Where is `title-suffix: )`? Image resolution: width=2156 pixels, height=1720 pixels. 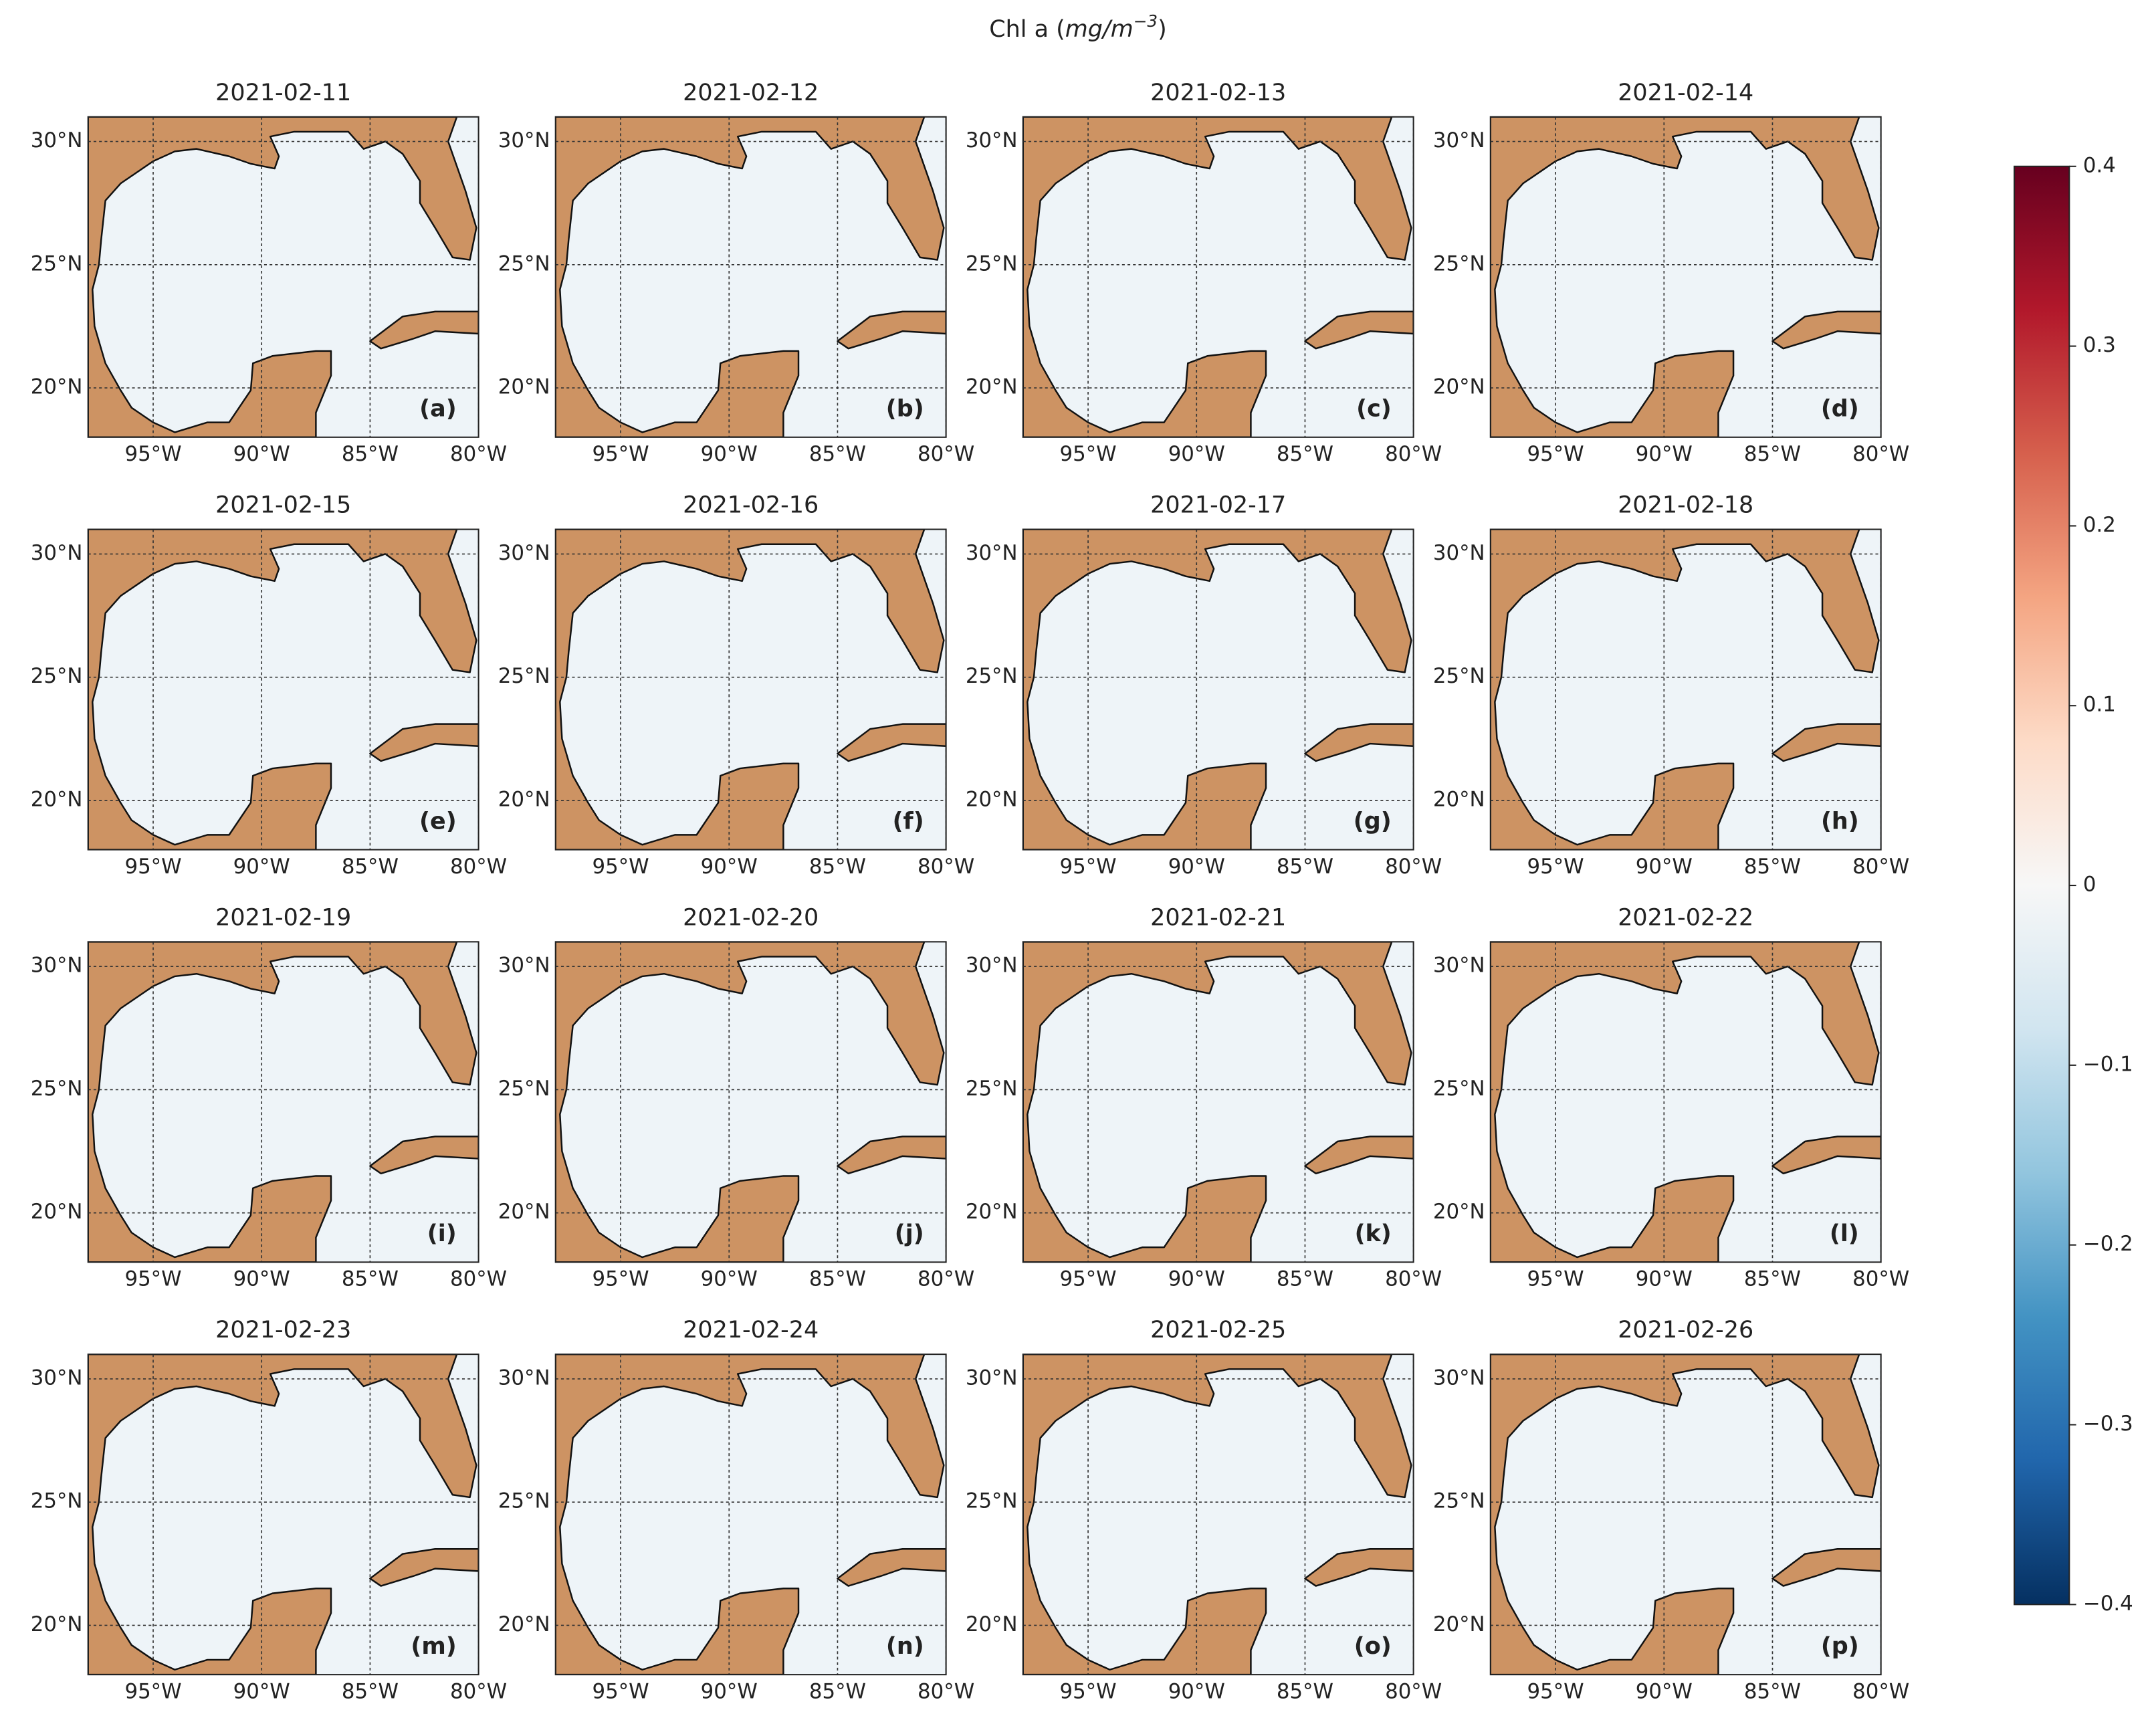 title-suffix: ) is located at coordinates (1163, 29).